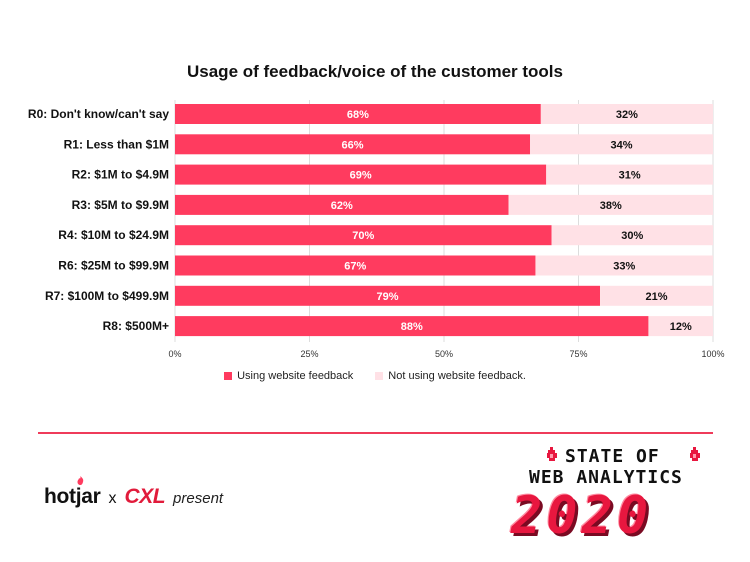 The height and width of the screenshot is (562, 750). I want to click on data-label: 33%, so click(624, 267).